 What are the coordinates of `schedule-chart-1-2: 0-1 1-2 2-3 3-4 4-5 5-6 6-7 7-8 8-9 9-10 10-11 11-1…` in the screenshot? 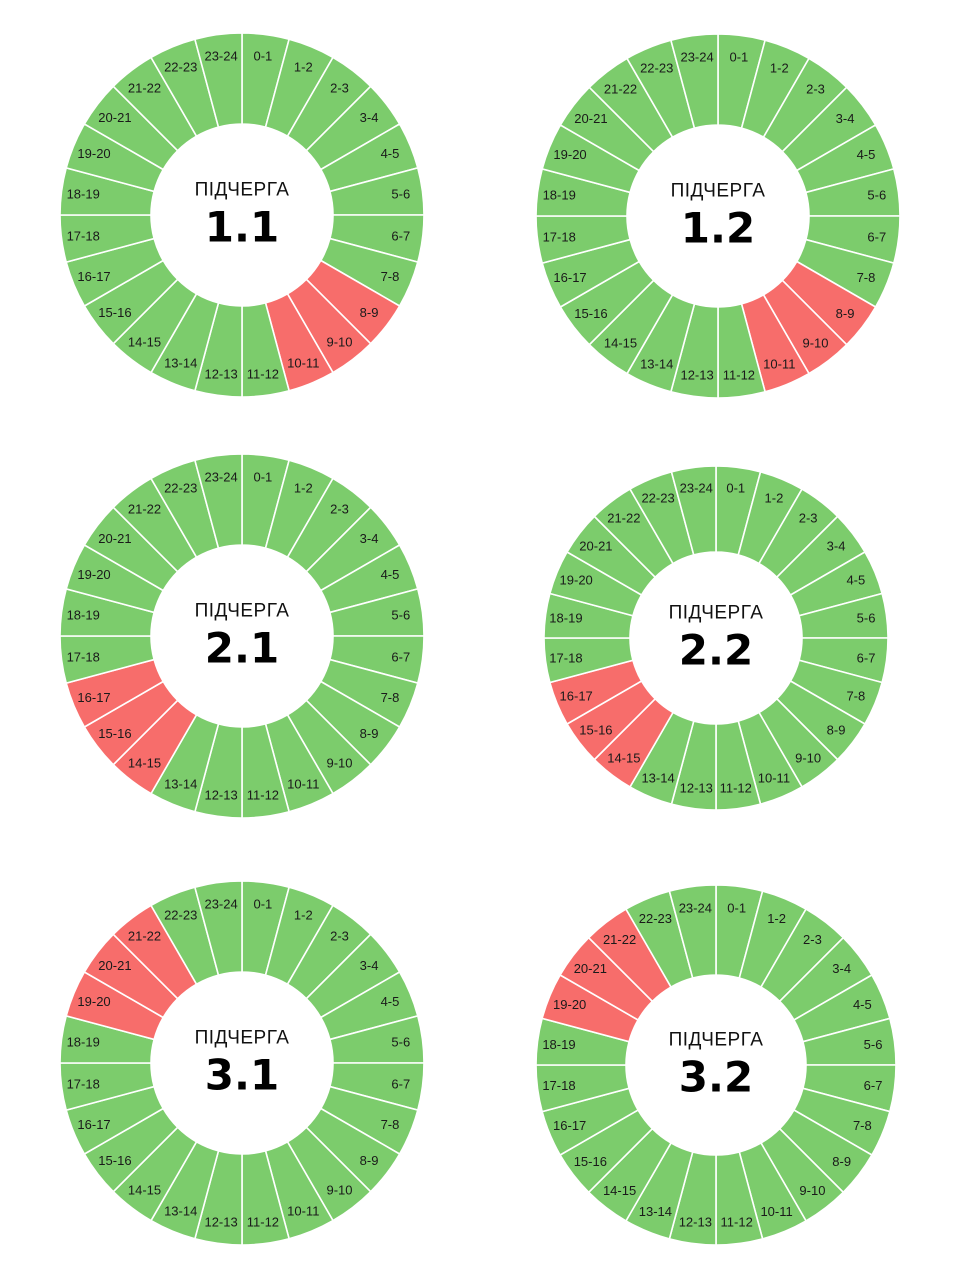 It's located at (718, 216).